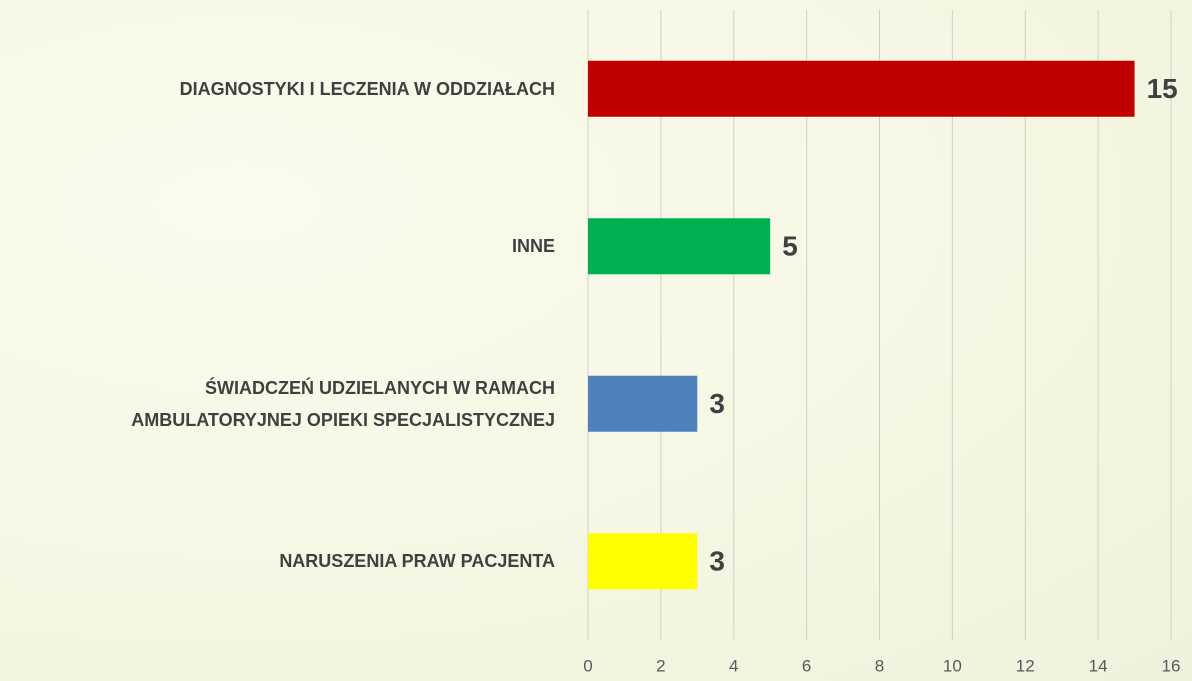 Image resolution: width=1192 pixels, height=681 pixels. Describe the element at coordinates (1025, 665) in the screenshot. I see `x-tick-label: 12` at that location.